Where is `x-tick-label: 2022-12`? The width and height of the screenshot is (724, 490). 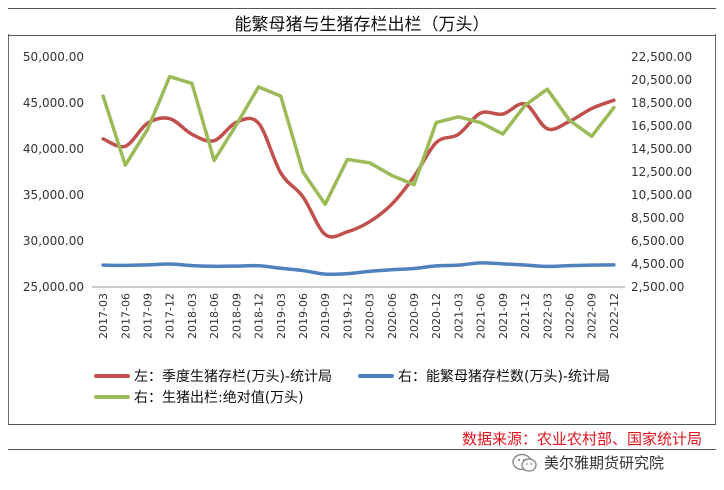
x-tick-label: 2022-12 is located at coordinates (614, 316).